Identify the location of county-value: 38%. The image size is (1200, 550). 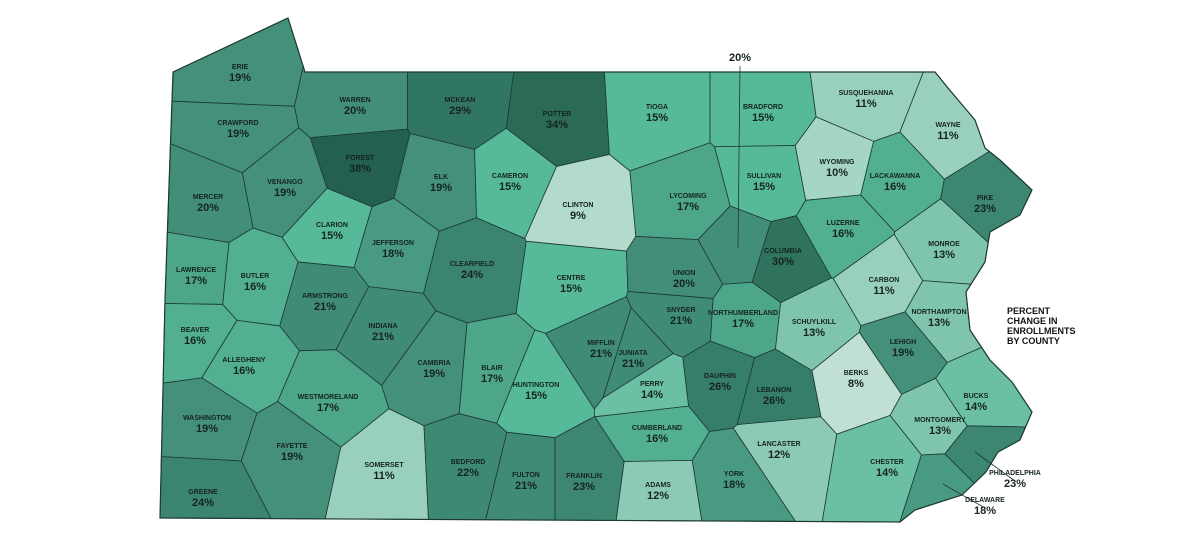
(360, 169).